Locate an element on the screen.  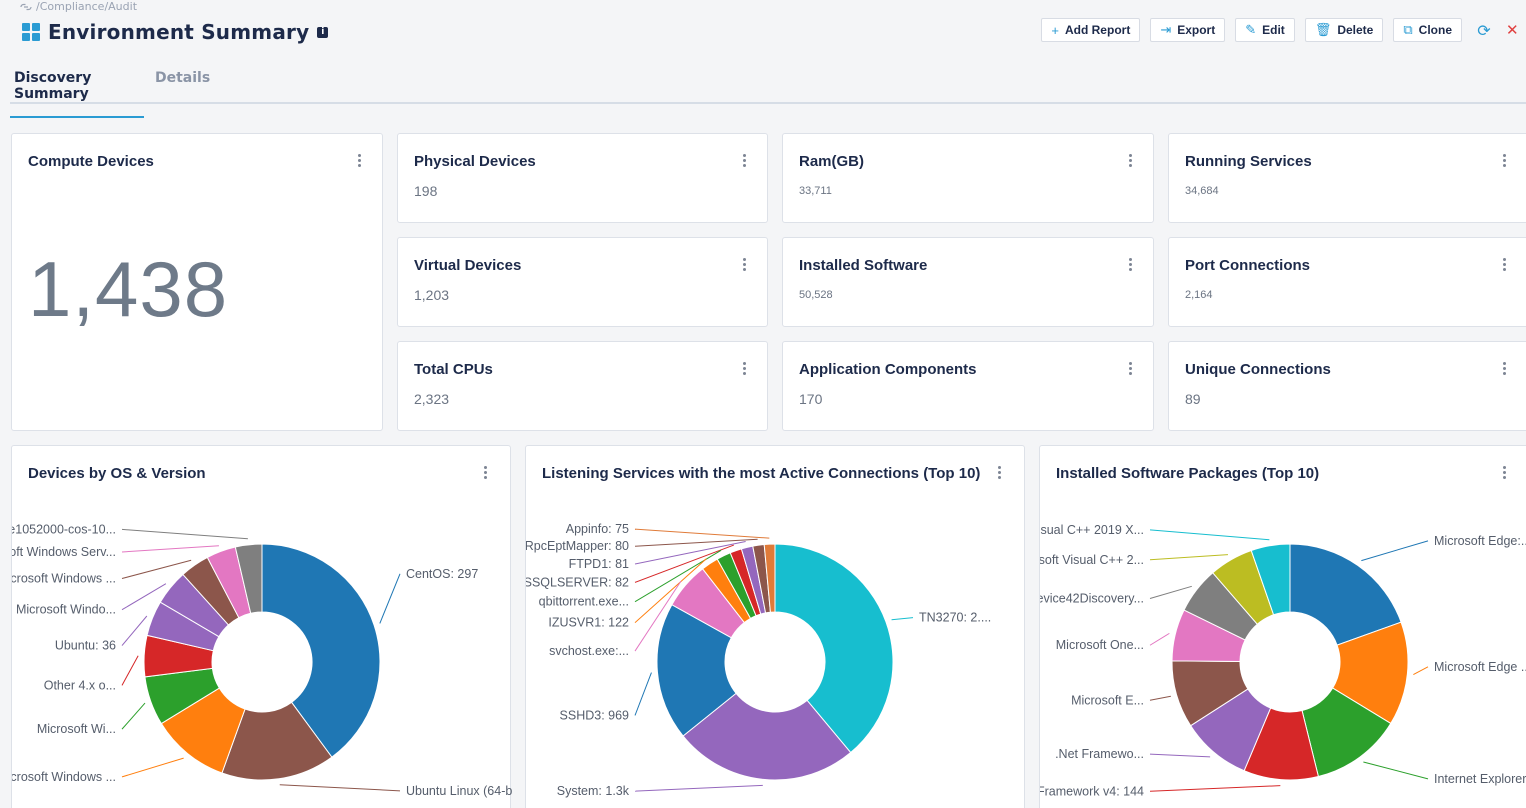
export-button: ⇥ Export is located at coordinates (1188, 30).